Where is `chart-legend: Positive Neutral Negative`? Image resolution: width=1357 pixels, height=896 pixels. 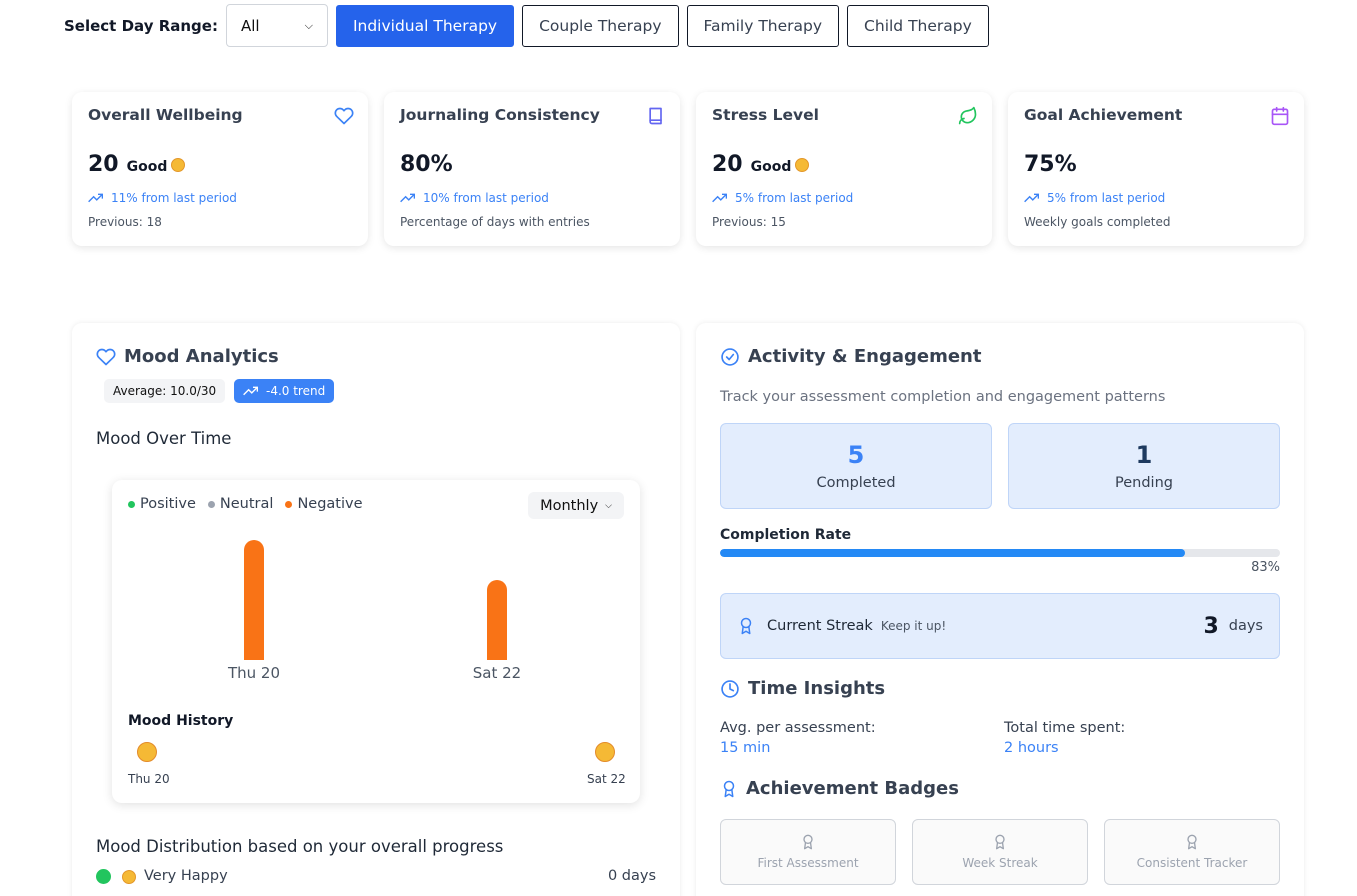 chart-legend: Positive Neutral Negative is located at coordinates (251, 504).